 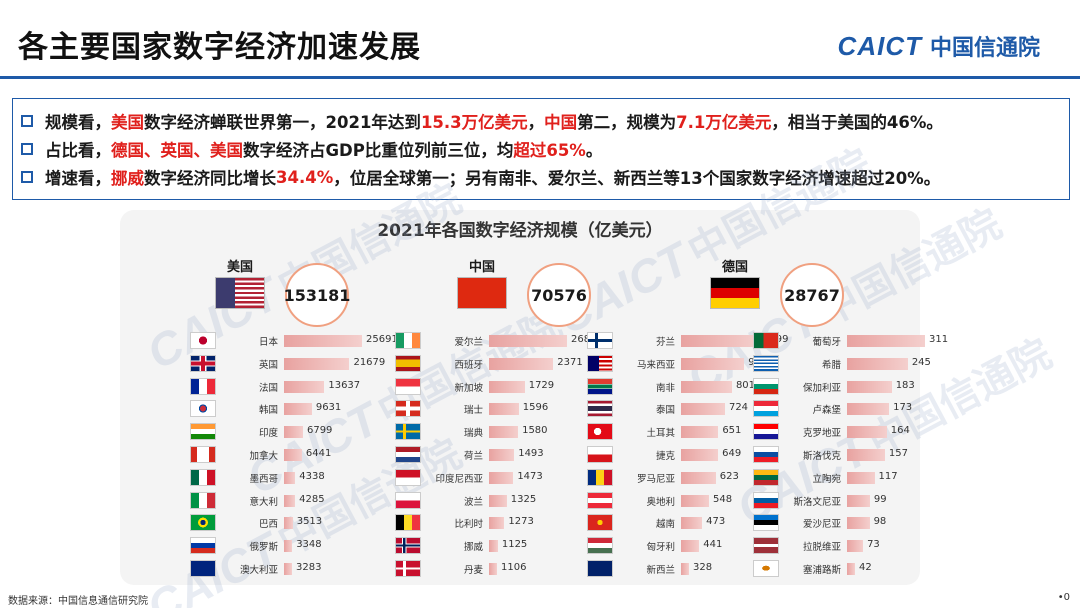 What do you see at coordinates (627, 122) in the screenshot?
I see `point-text: 第二，规模为` at bounding box center [627, 122].